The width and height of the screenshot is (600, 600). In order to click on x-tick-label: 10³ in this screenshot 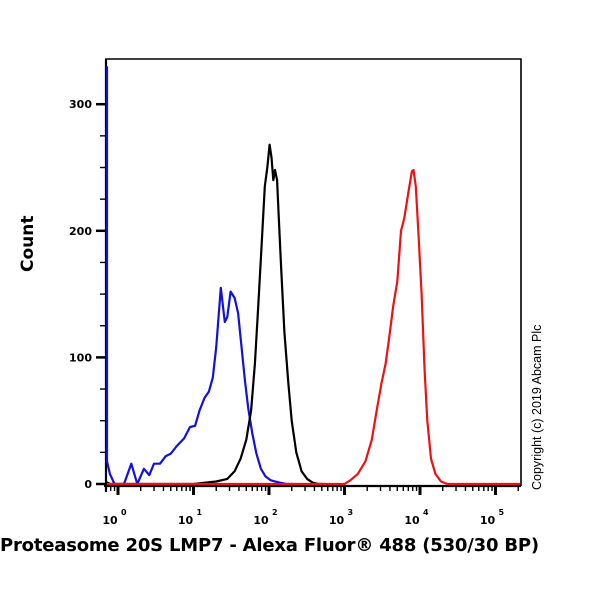, I will do `click(341, 517)`.